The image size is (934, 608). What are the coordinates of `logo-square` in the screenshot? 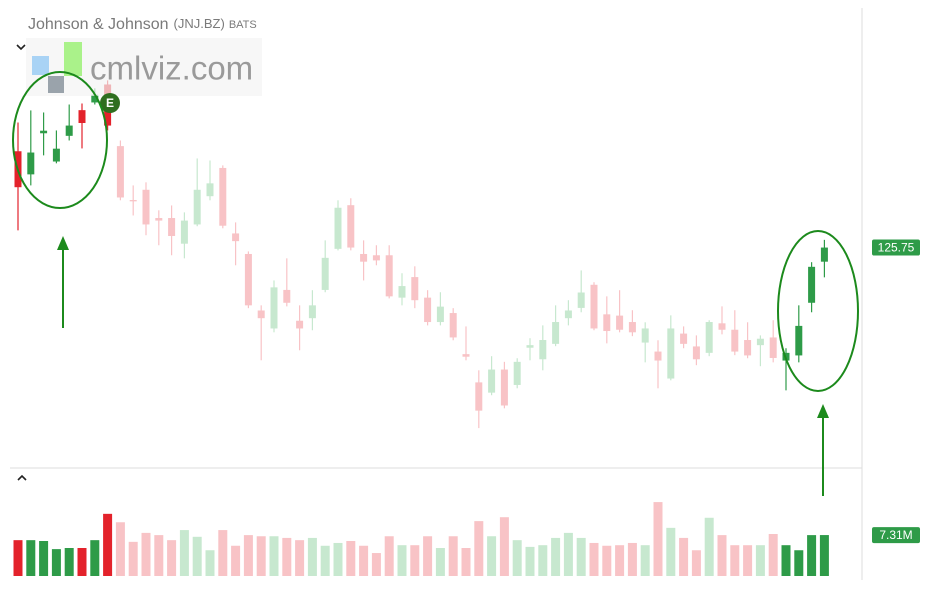 It's located at (40, 65).